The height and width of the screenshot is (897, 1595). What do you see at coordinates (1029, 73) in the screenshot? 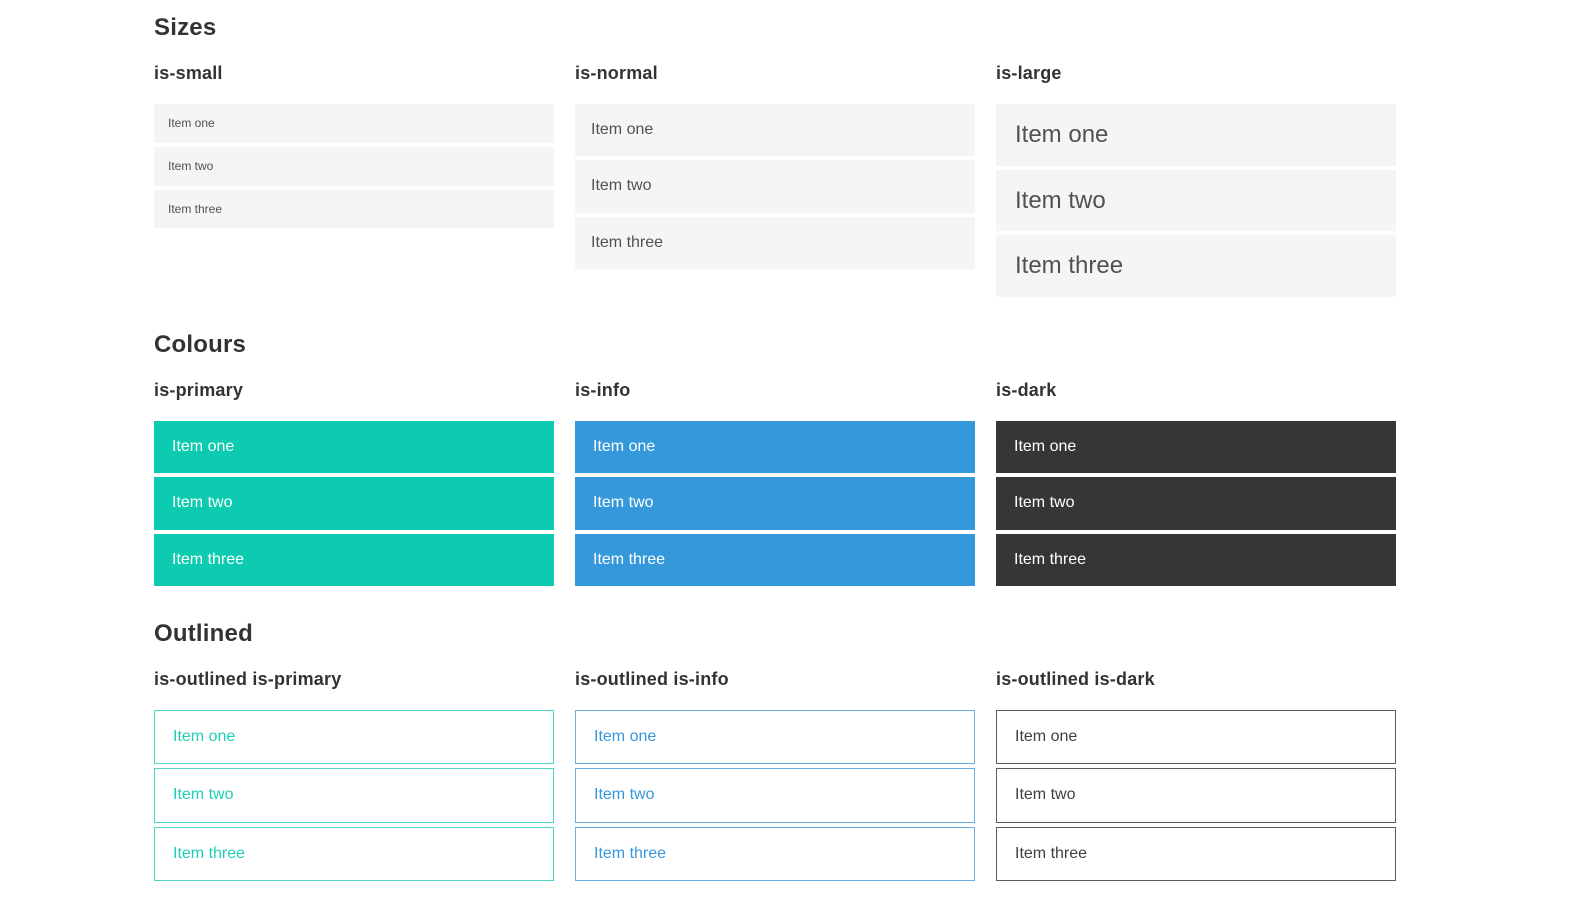
I see `group-label-is-large: is-large` at bounding box center [1029, 73].